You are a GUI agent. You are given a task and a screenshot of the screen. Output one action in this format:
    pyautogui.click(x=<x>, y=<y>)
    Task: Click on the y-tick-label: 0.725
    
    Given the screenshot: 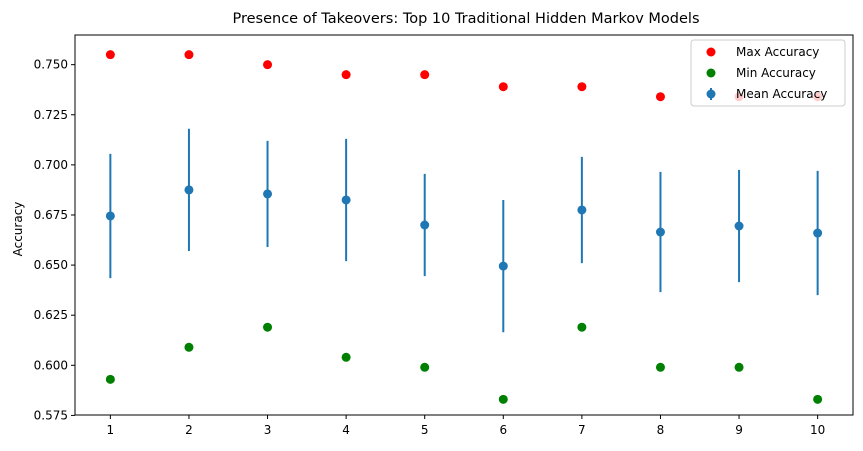 What is the action you would take?
    pyautogui.click(x=51, y=115)
    